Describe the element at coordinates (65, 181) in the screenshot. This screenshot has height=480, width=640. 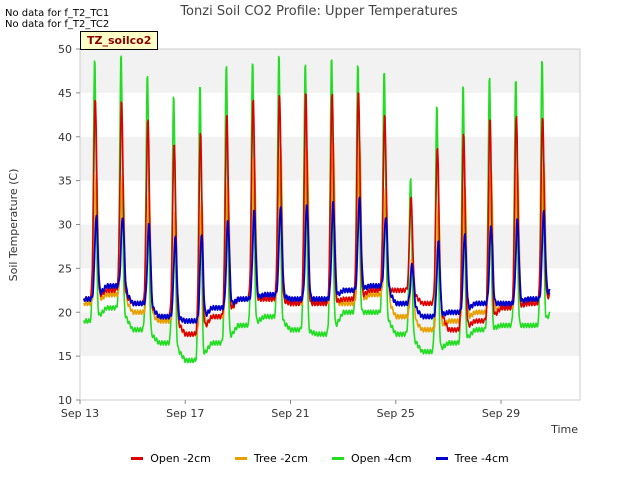
I see `y-tick-label: 35` at that location.